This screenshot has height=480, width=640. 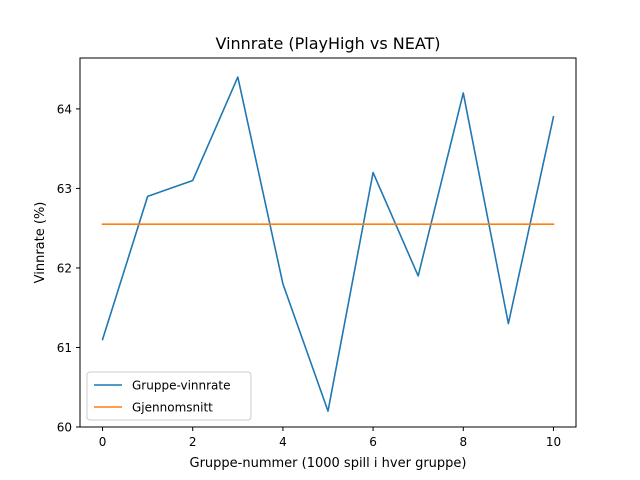 I want to click on legend-box, so click(x=169, y=396).